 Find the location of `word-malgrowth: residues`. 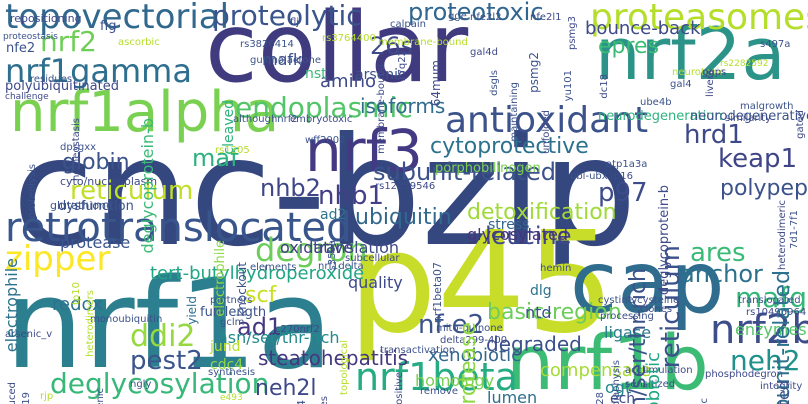

word-malgrowth: residues is located at coordinates (51, 79).